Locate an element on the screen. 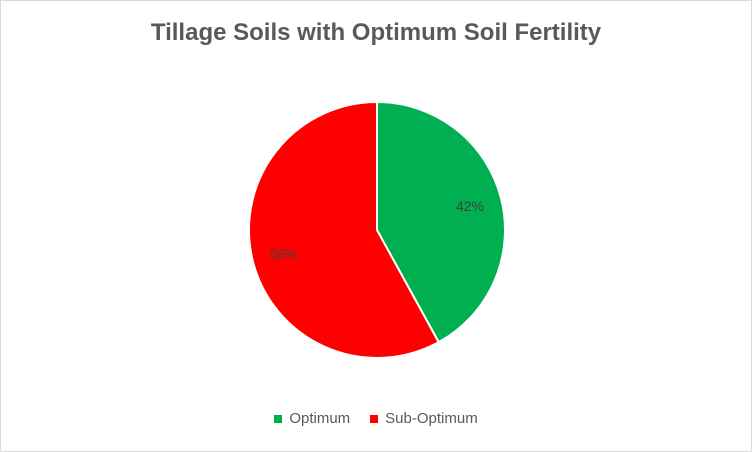  legend-item-sub-optimum: Sub-Optimum is located at coordinates (424, 418).